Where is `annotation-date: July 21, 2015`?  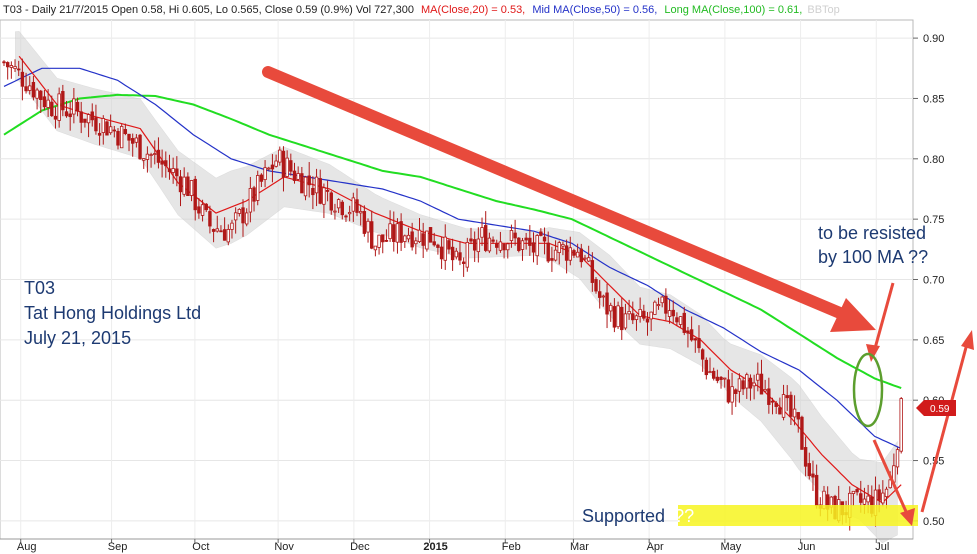 annotation-date: July 21, 2015 is located at coordinates (77, 338).